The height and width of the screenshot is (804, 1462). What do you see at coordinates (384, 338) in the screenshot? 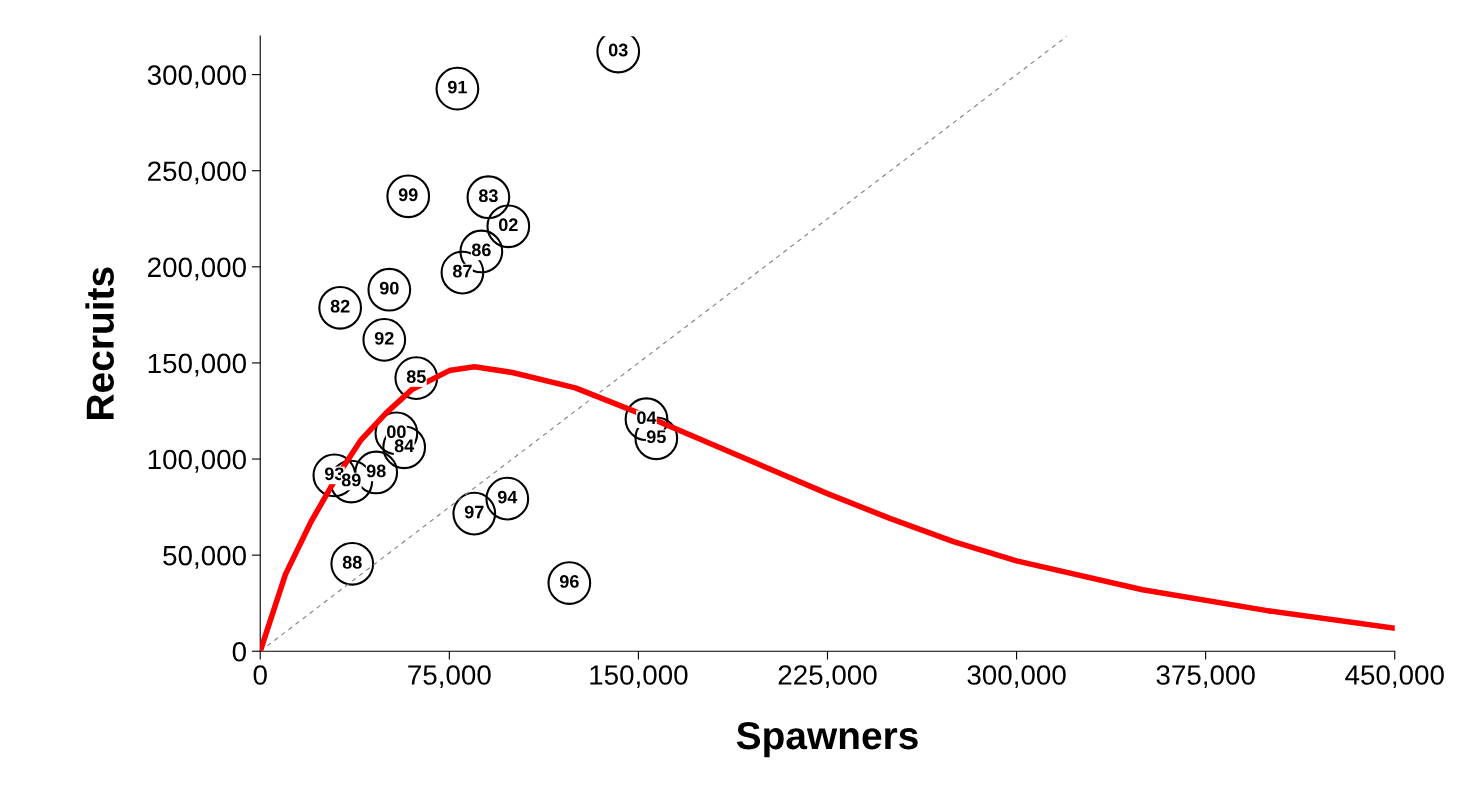
I see `annotation: 92` at bounding box center [384, 338].